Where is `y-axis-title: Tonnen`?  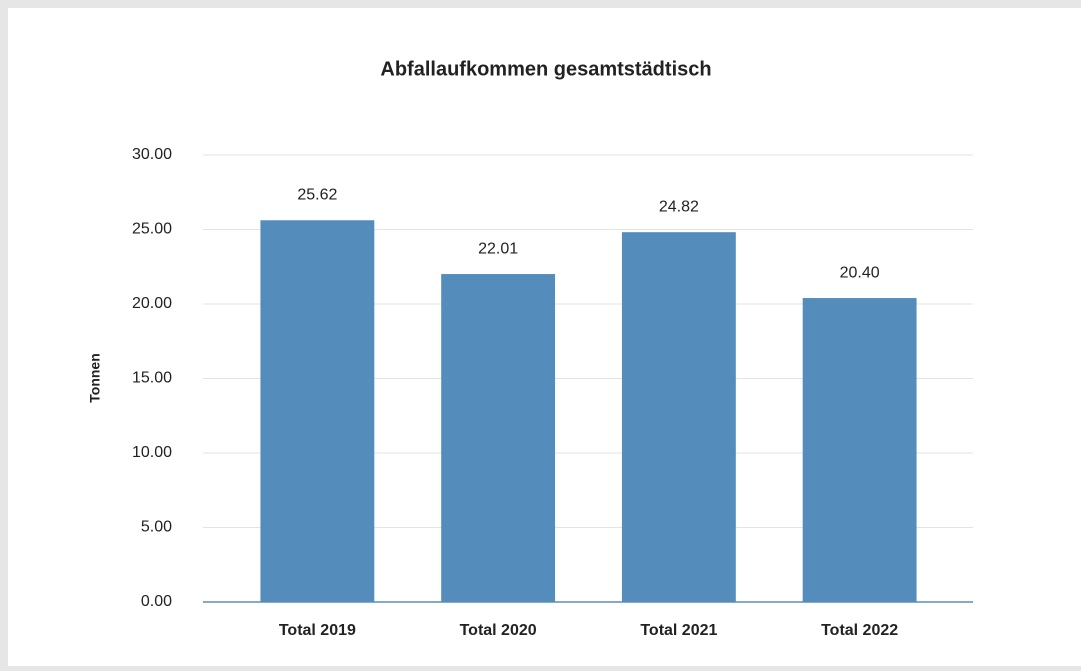
y-axis-title: Tonnen is located at coordinates (95, 378).